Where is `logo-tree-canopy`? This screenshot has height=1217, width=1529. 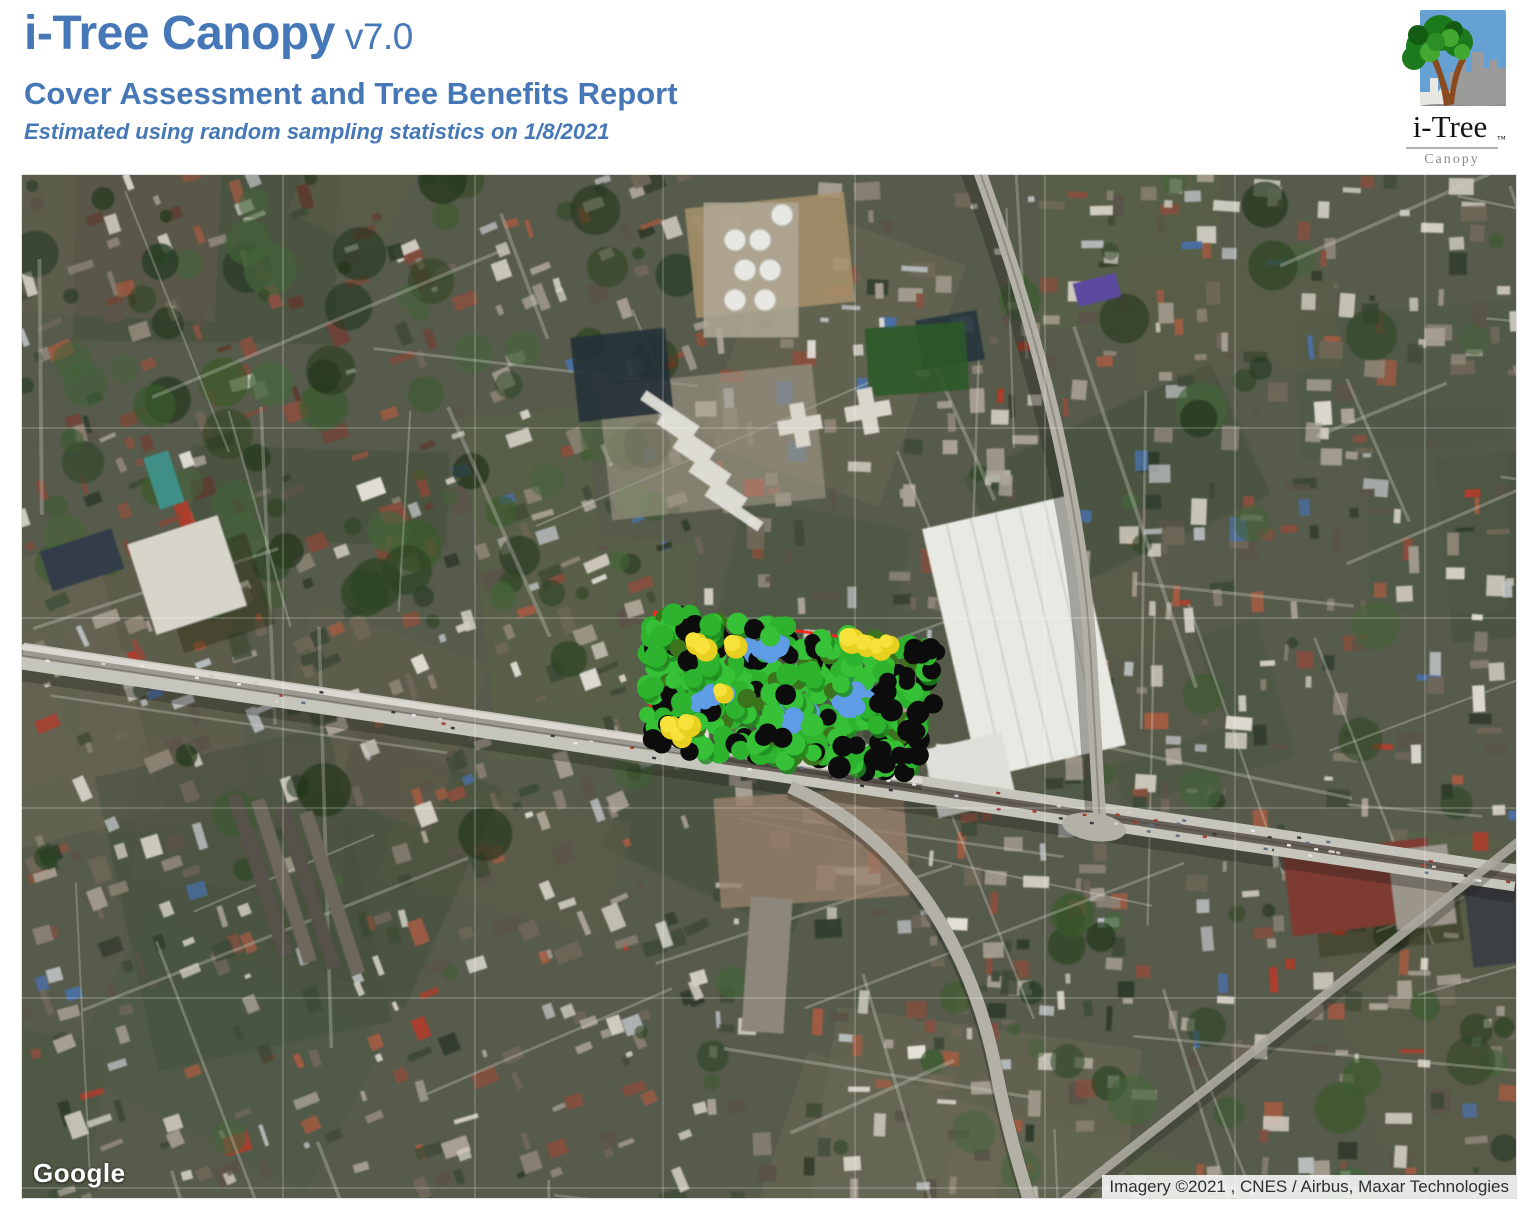 logo-tree-canopy is located at coordinates (1437, 42).